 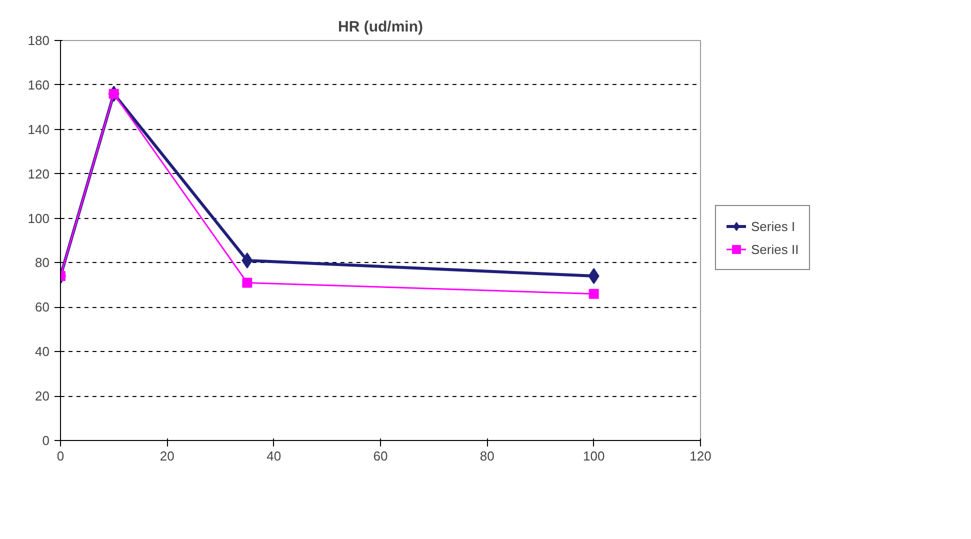 What do you see at coordinates (39, 129) in the screenshot?
I see `y-tick-label: 140` at bounding box center [39, 129].